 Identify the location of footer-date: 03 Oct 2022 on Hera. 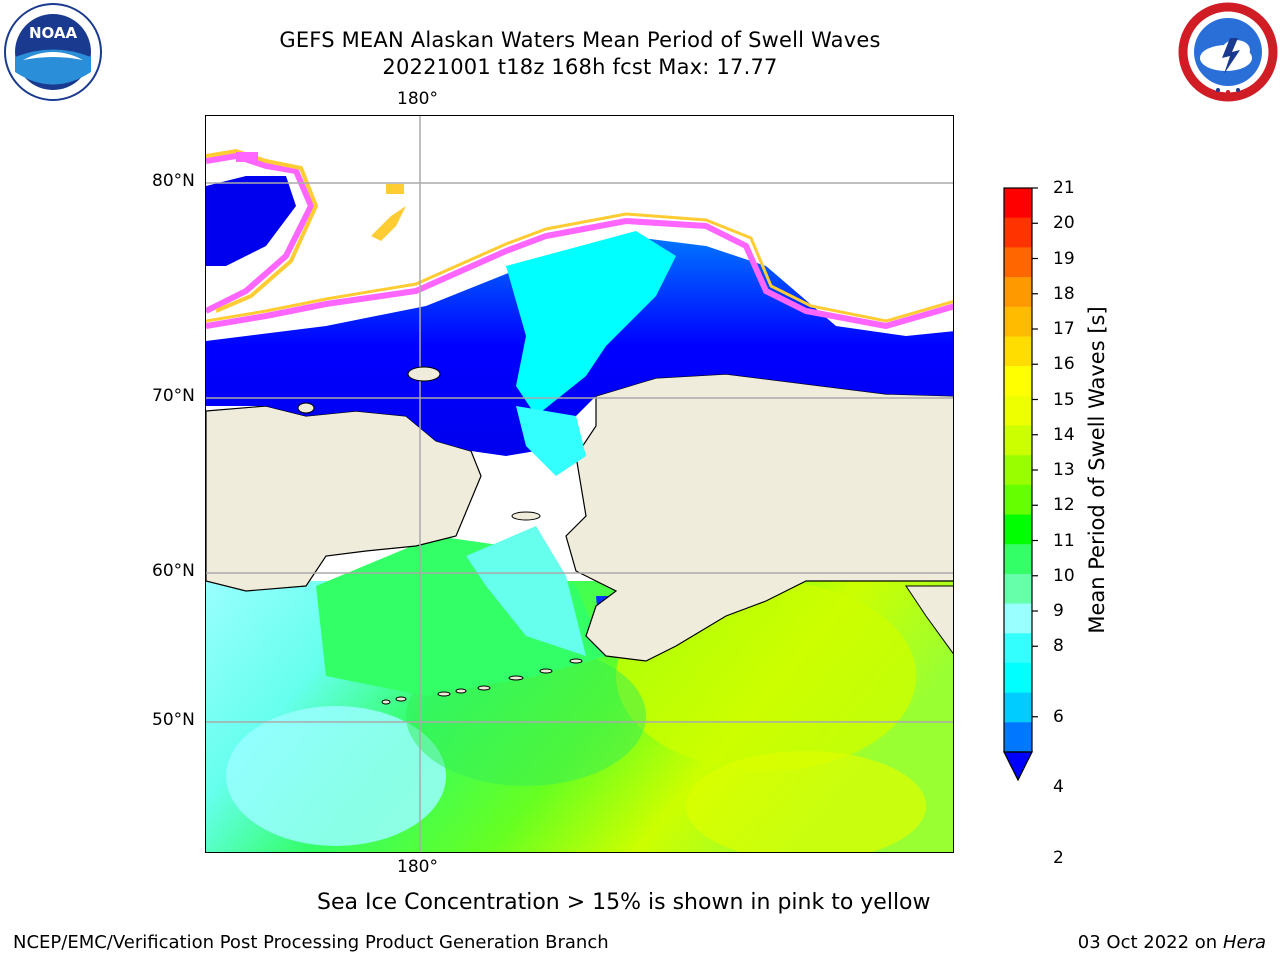
(1172, 942).